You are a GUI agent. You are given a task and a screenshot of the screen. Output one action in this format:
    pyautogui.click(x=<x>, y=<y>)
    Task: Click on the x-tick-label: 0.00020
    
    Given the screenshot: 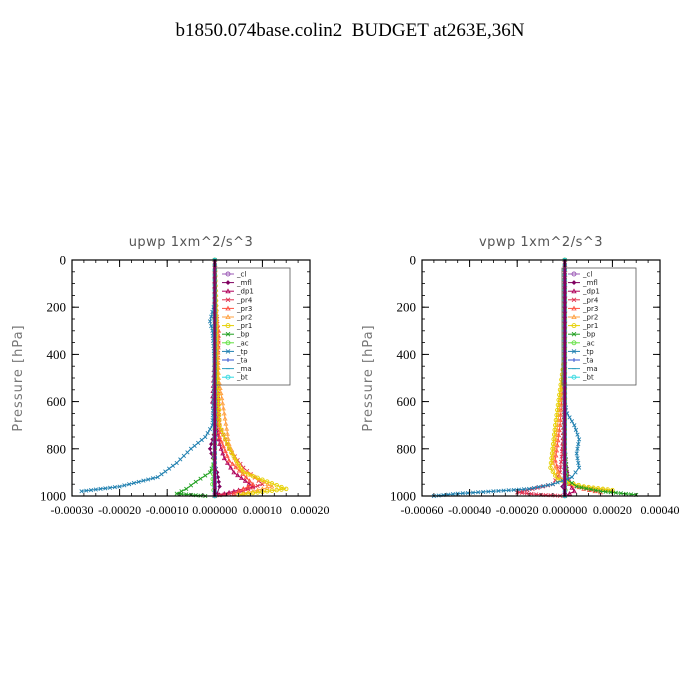 What is the action you would take?
    pyautogui.click(x=612, y=510)
    